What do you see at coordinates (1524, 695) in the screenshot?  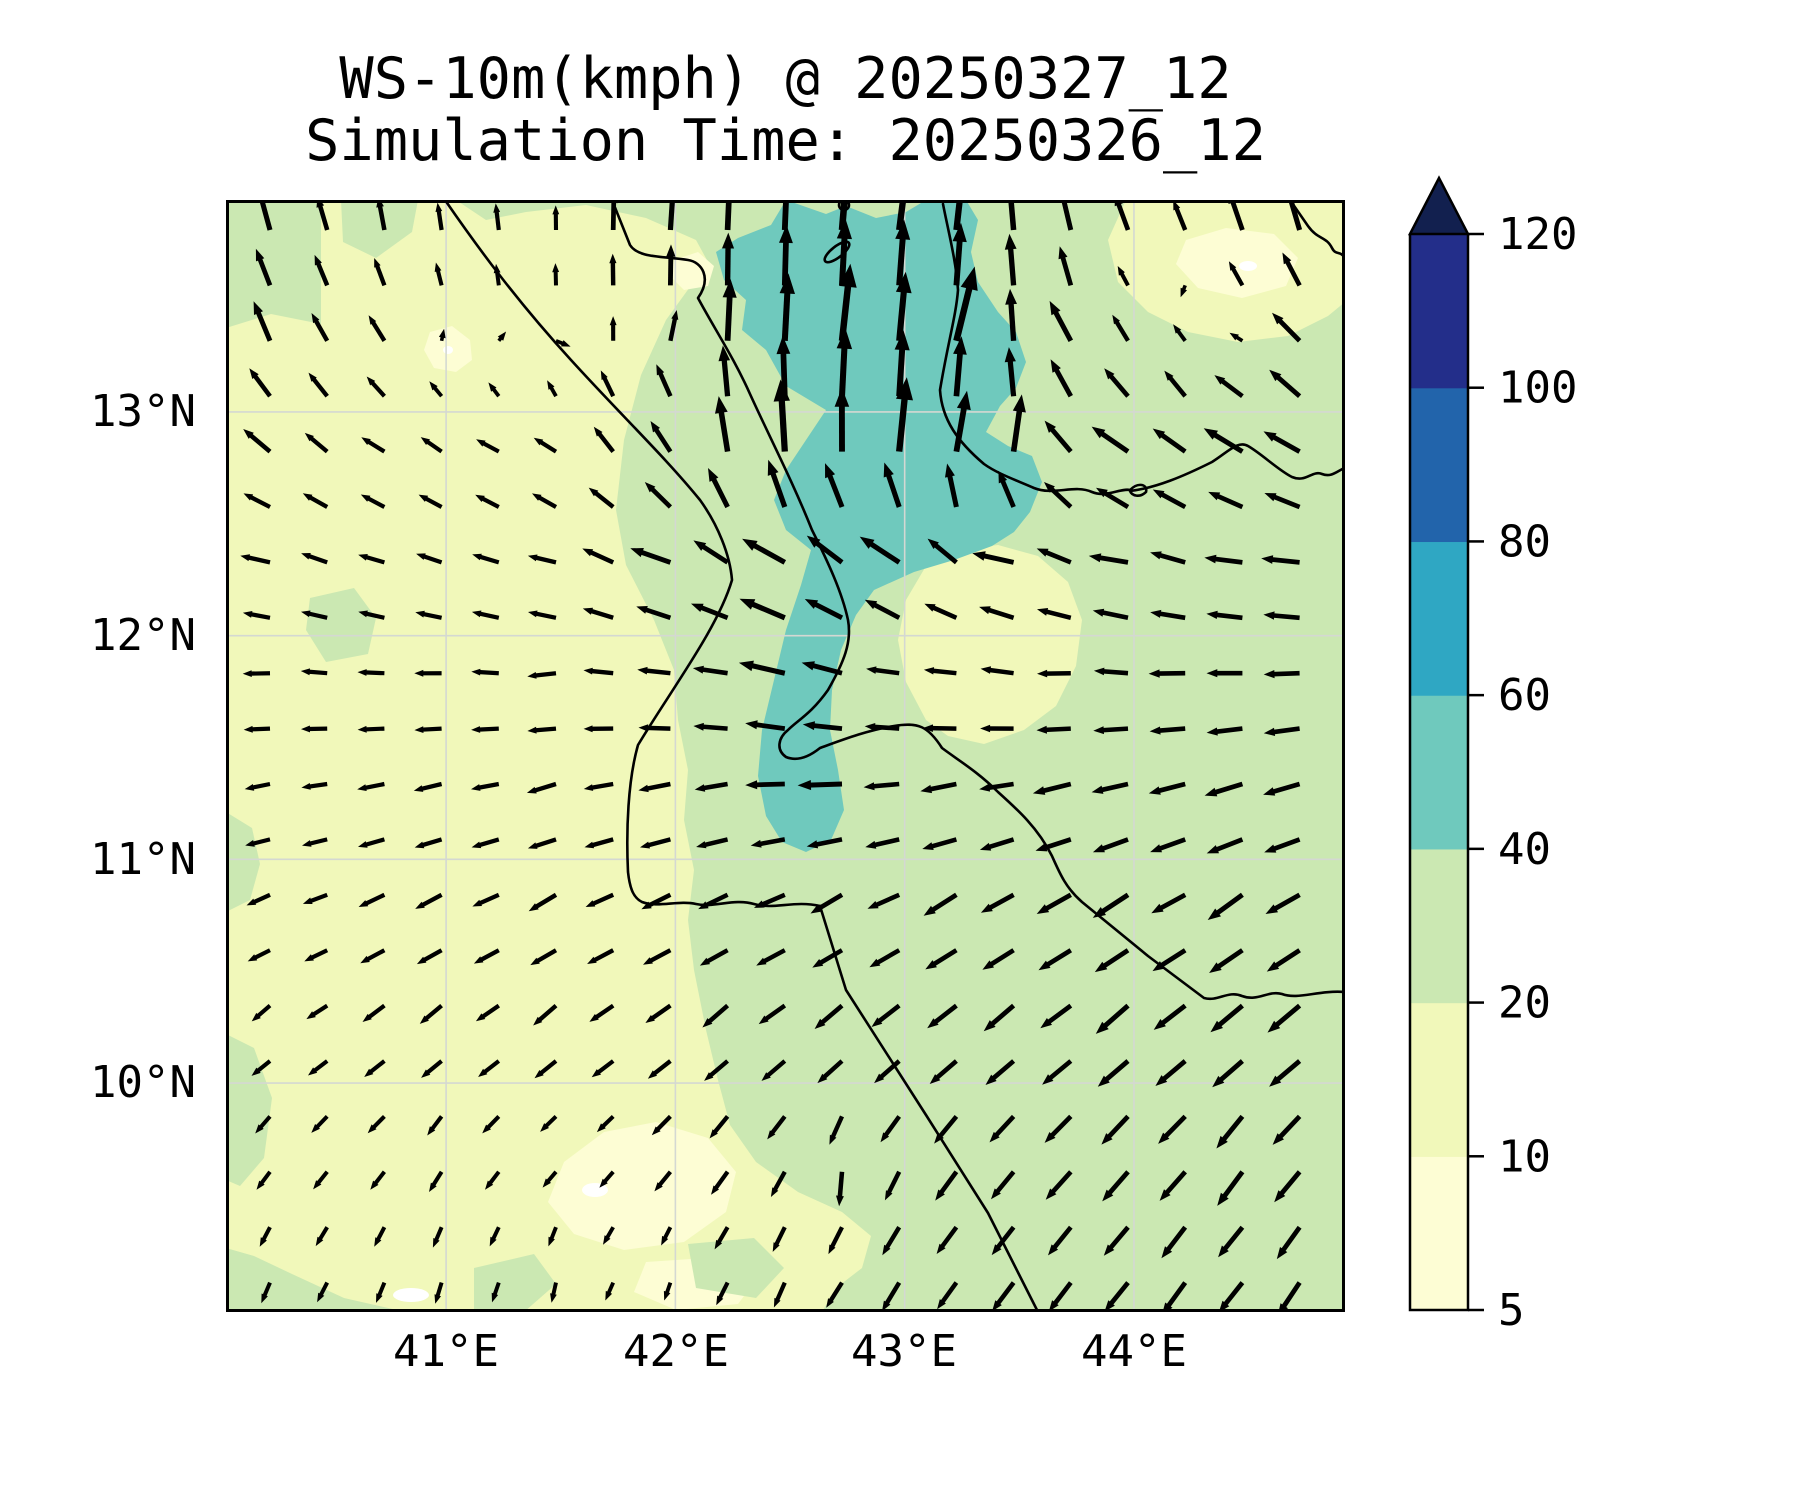 I see `colorbar-tick-label: 60` at bounding box center [1524, 695].